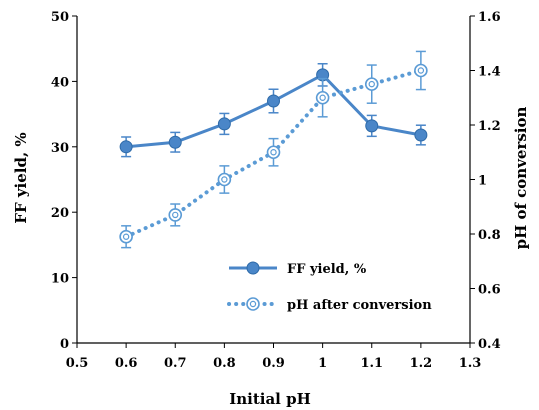 The height and width of the screenshot is (410, 539). What do you see at coordinates (322, 363) in the screenshot?
I see `x-tick-label: 1` at bounding box center [322, 363].